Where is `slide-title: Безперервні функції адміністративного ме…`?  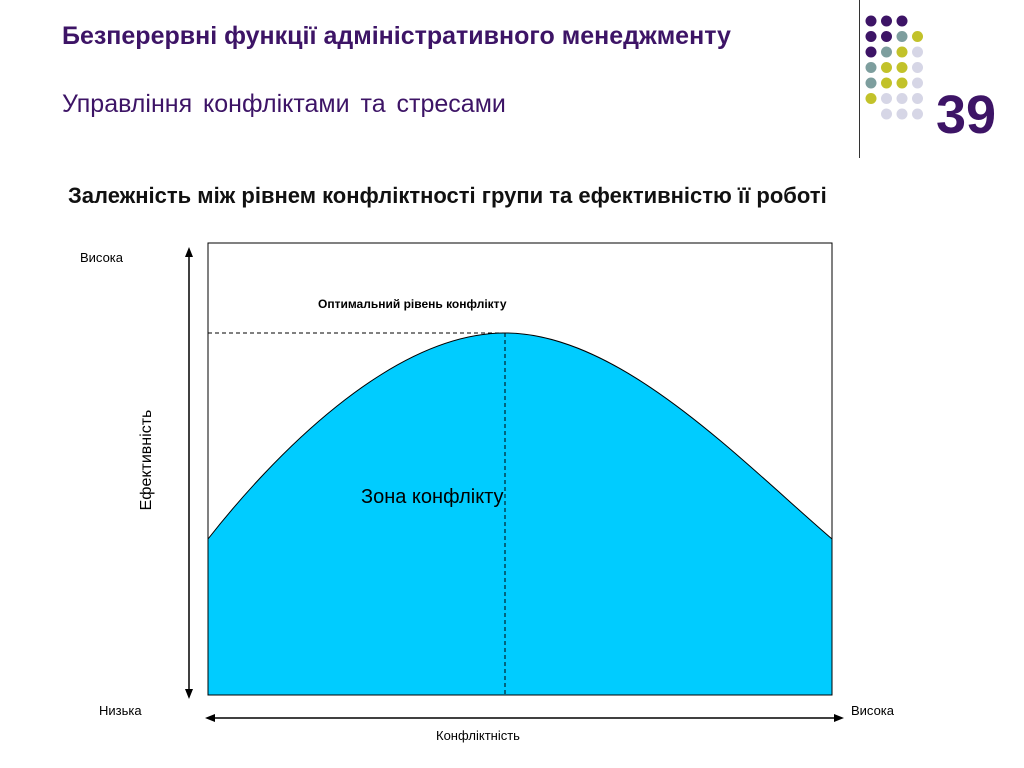
slide-title: Безперервні функції адміністративного ме… is located at coordinates (396, 36).